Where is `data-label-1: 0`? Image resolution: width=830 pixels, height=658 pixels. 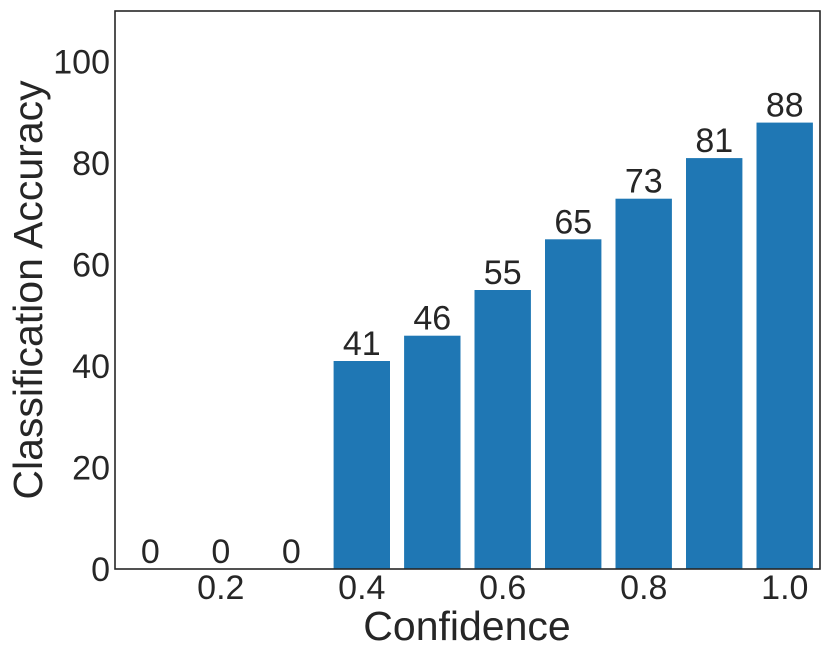
data-label-1: 0 is located at coordinates (220, 552).